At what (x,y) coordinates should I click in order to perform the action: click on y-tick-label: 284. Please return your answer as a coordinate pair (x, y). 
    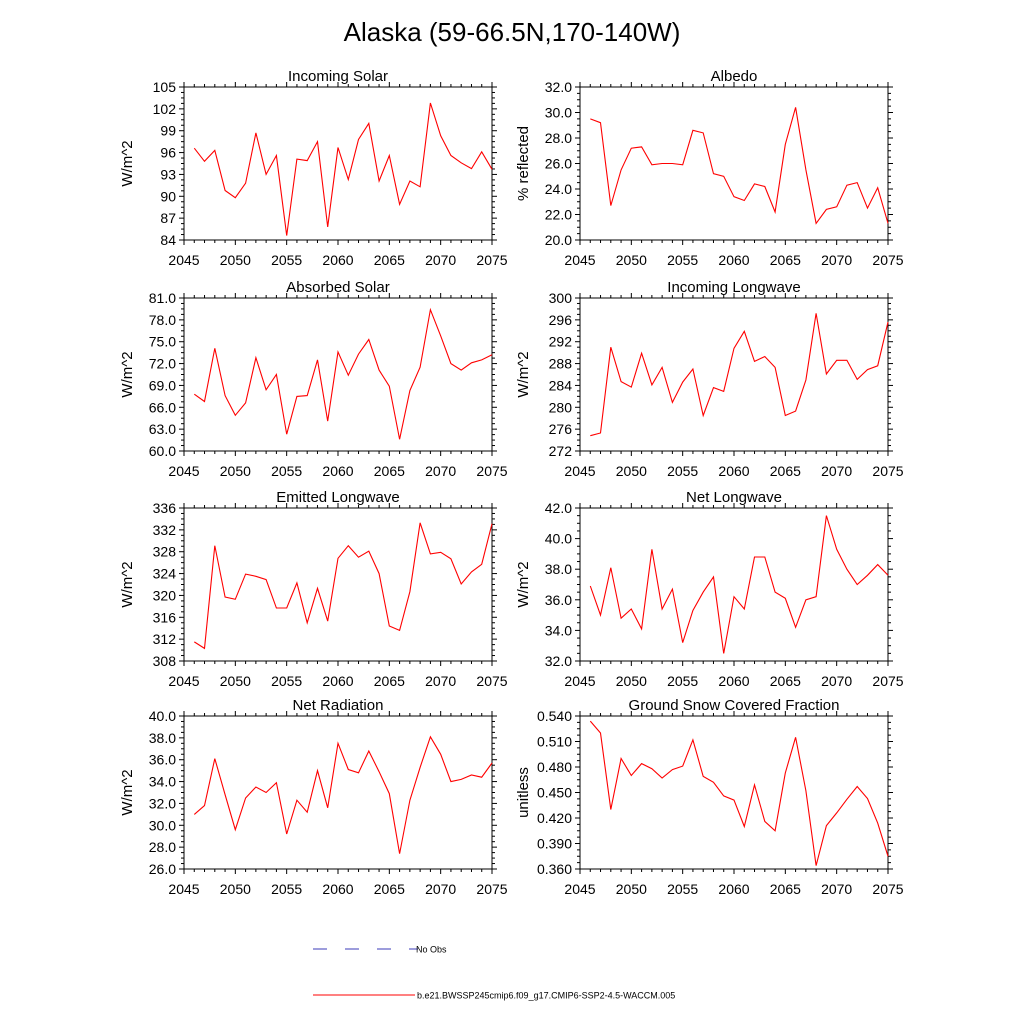
    Looking at the image, I should click on (561, 385).